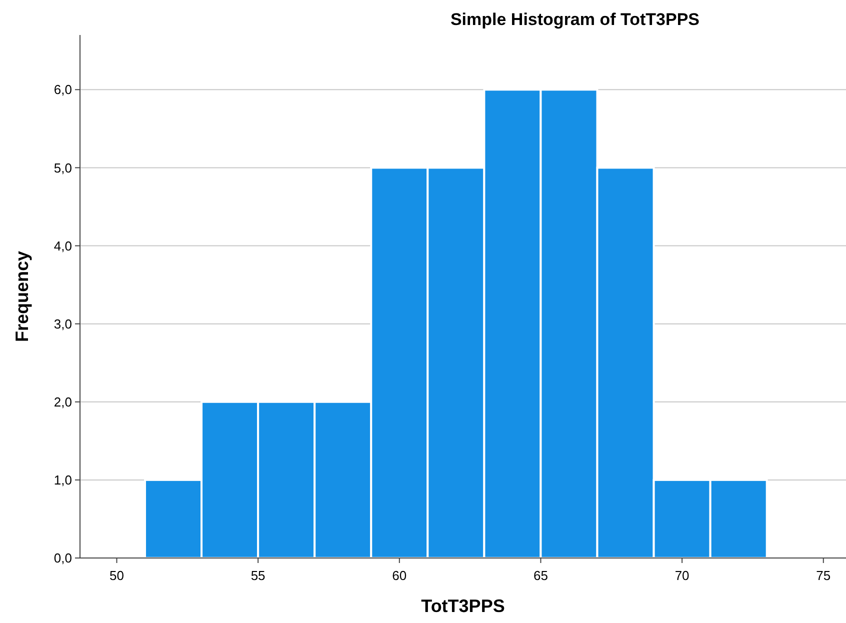  I want to click on y-tick-label: 0,0, so click(63, 558).